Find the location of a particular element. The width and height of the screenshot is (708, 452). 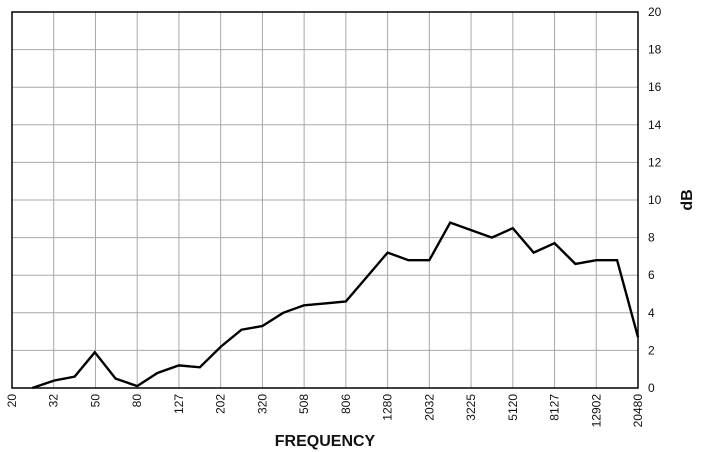

y-tick-label: 6 is located at coordinates (651, 275).